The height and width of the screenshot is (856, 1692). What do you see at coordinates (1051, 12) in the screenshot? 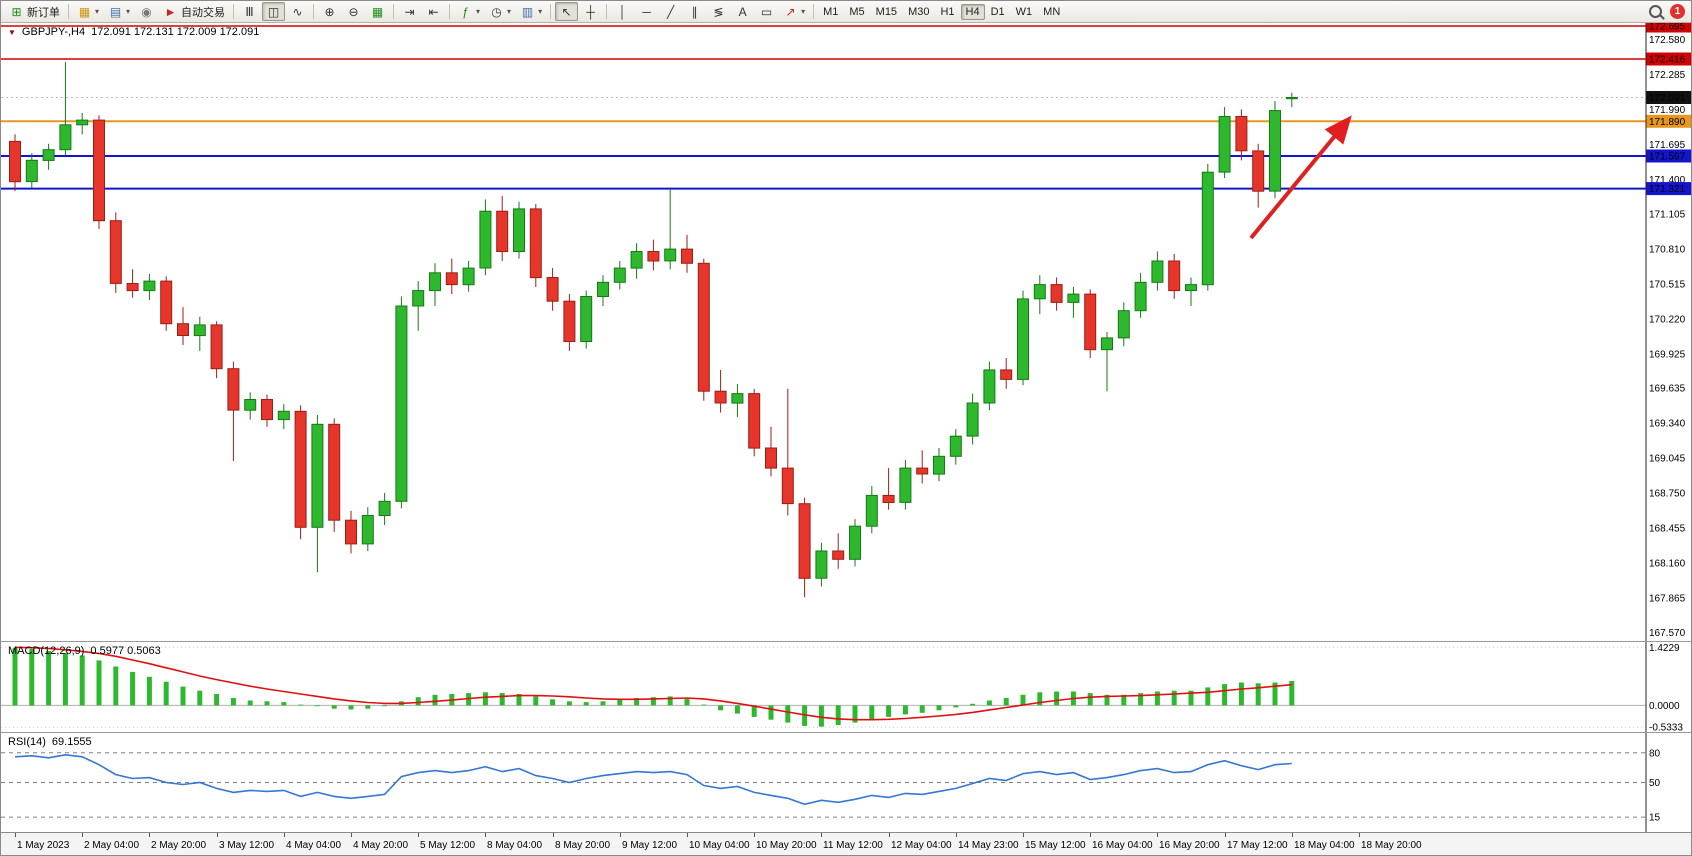
I see `timeframe-button-mn: MN` at bounding box center [1051, 12].